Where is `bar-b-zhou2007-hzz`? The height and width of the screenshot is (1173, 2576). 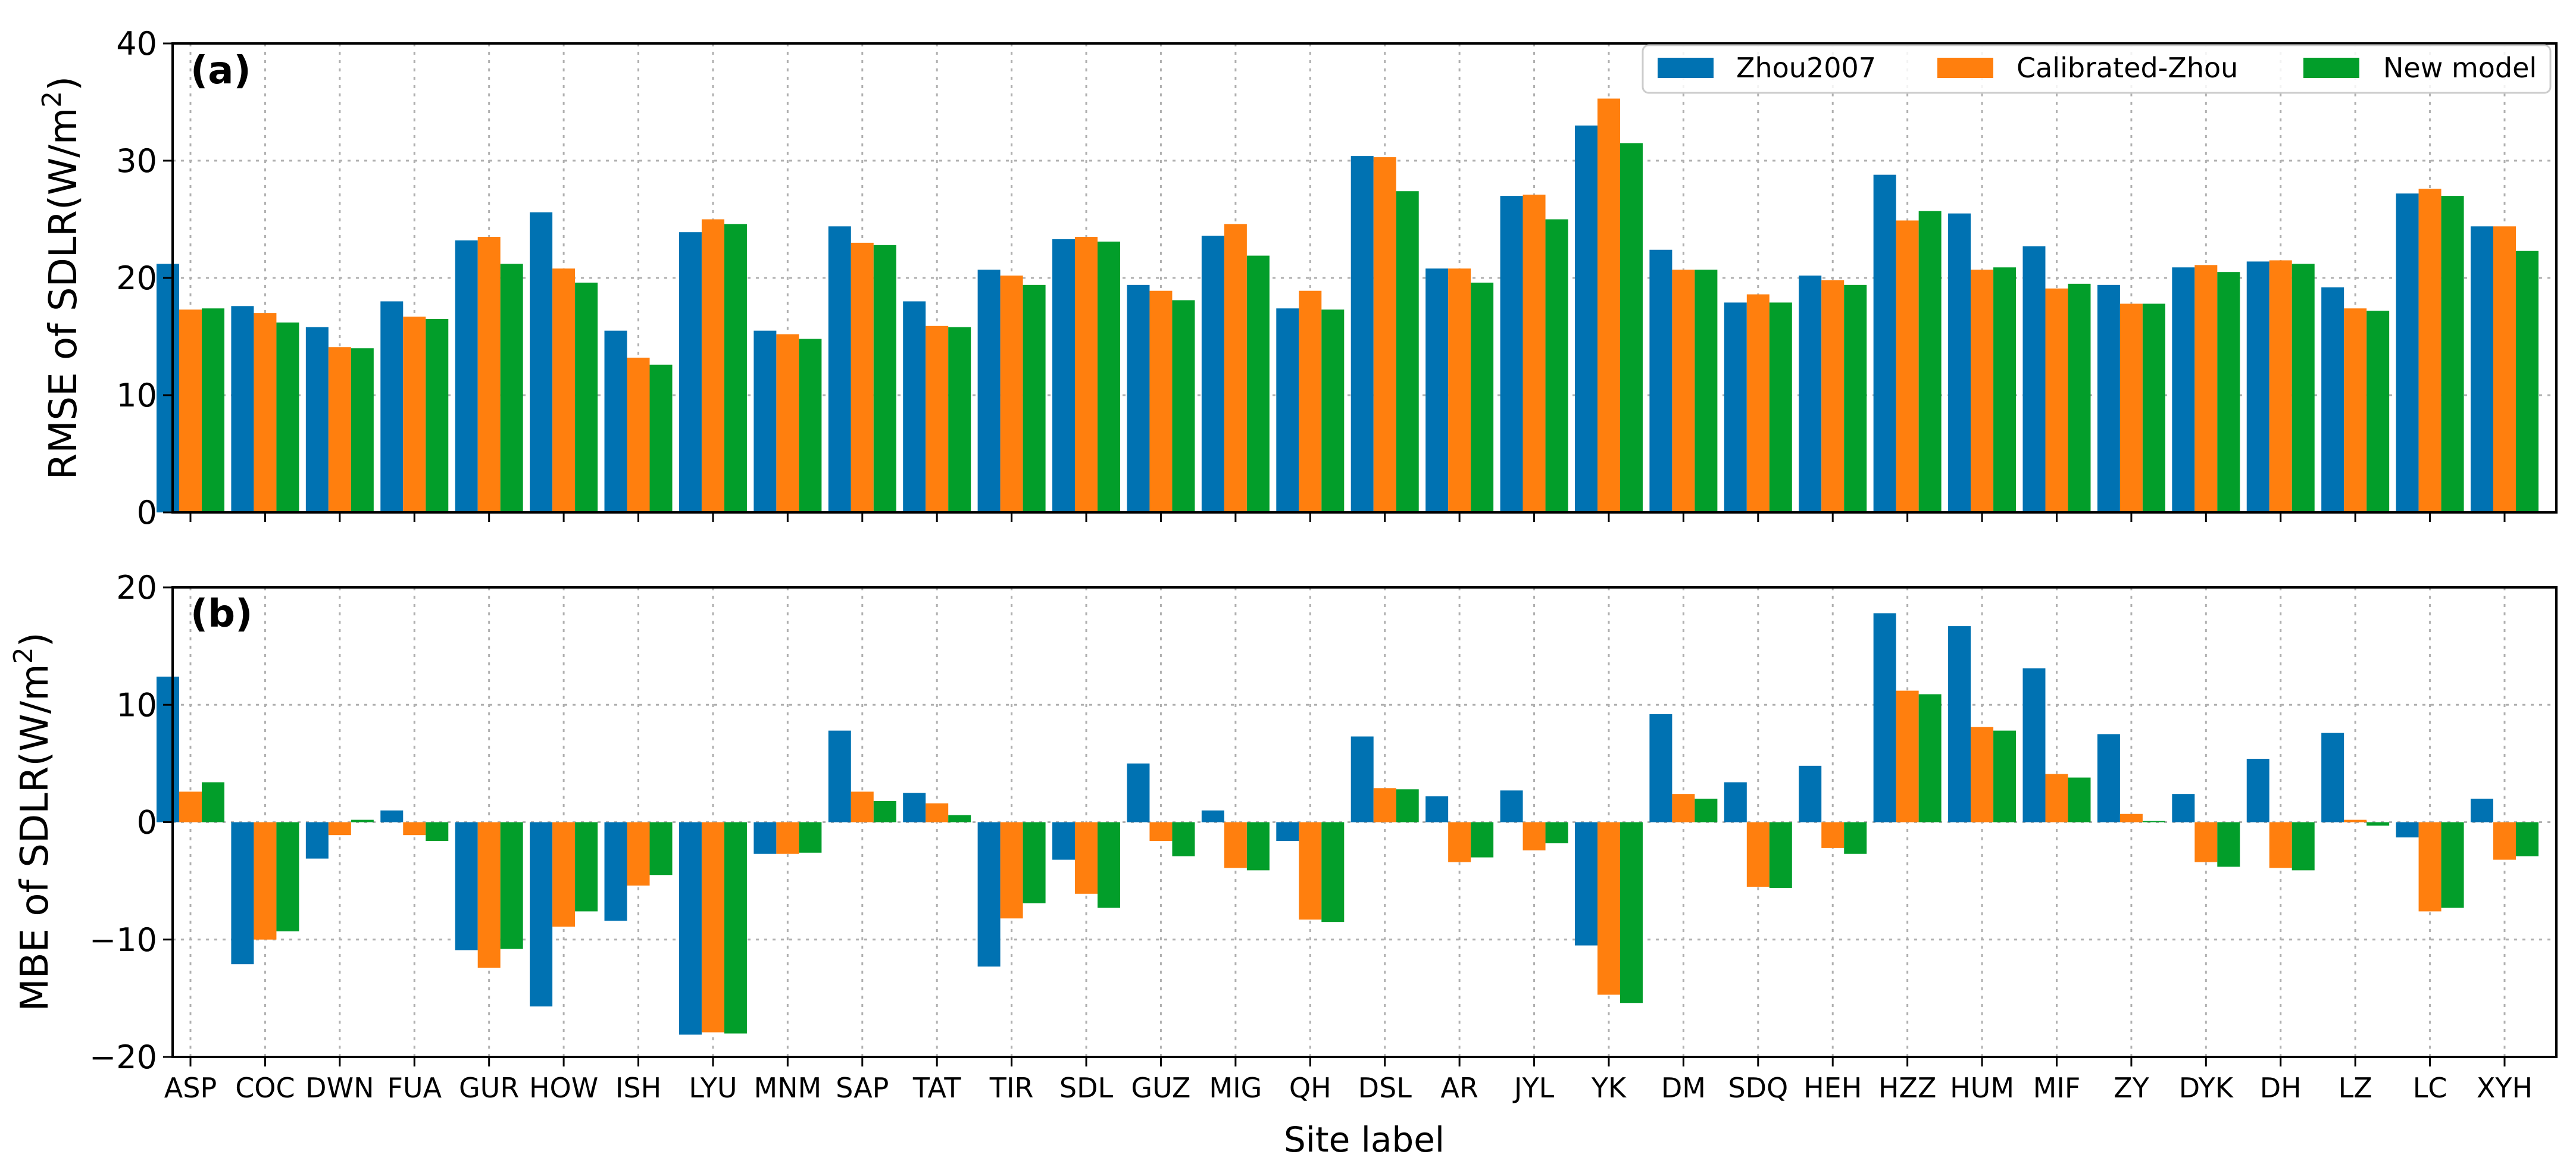
bar-b-zhou2007-hzz is located at coordinates (1884, 717).